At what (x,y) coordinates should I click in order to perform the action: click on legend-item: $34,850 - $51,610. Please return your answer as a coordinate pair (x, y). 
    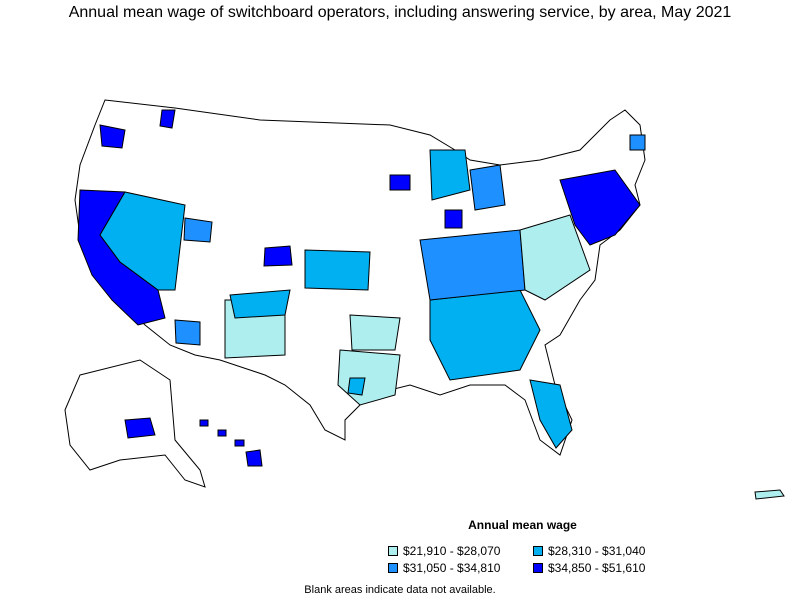
    Looking at the image, I should click on (605, 568).